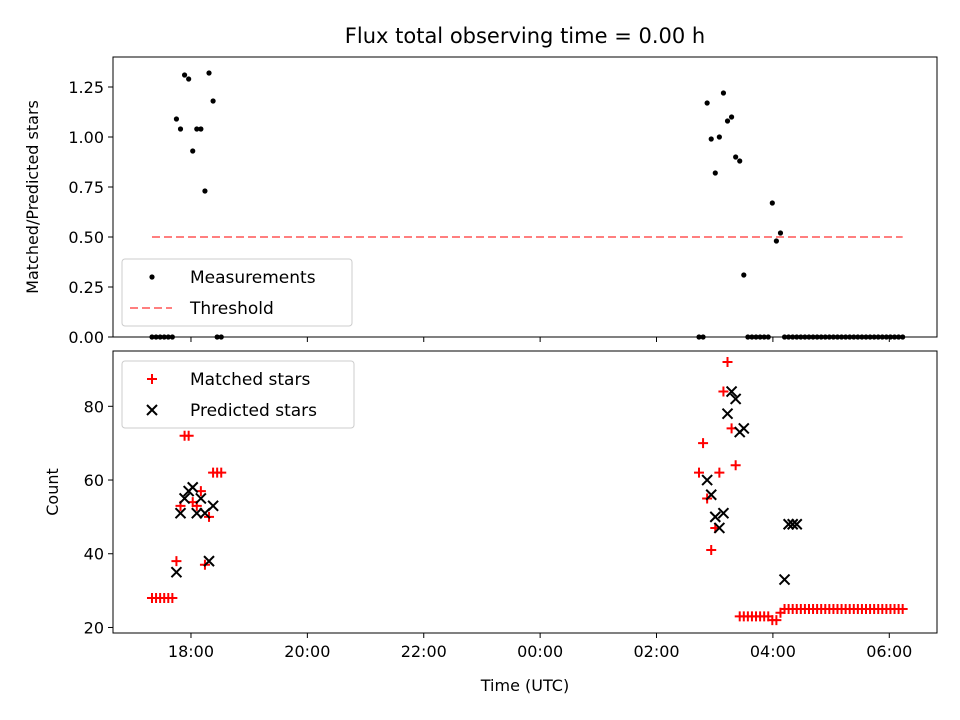  What do you see at coordinates (191, 651) in the screenshot?
I see `x-tick-label: 18:00` at bounding box center [191, 651].